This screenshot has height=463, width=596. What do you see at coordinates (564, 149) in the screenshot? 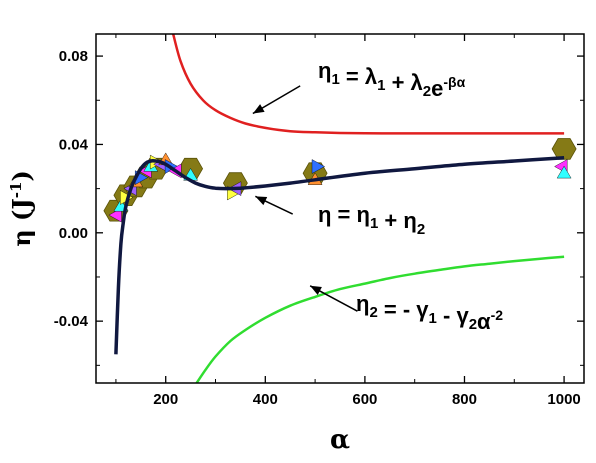
I see `data-point-hexagon` at bounding box center [564, 149].